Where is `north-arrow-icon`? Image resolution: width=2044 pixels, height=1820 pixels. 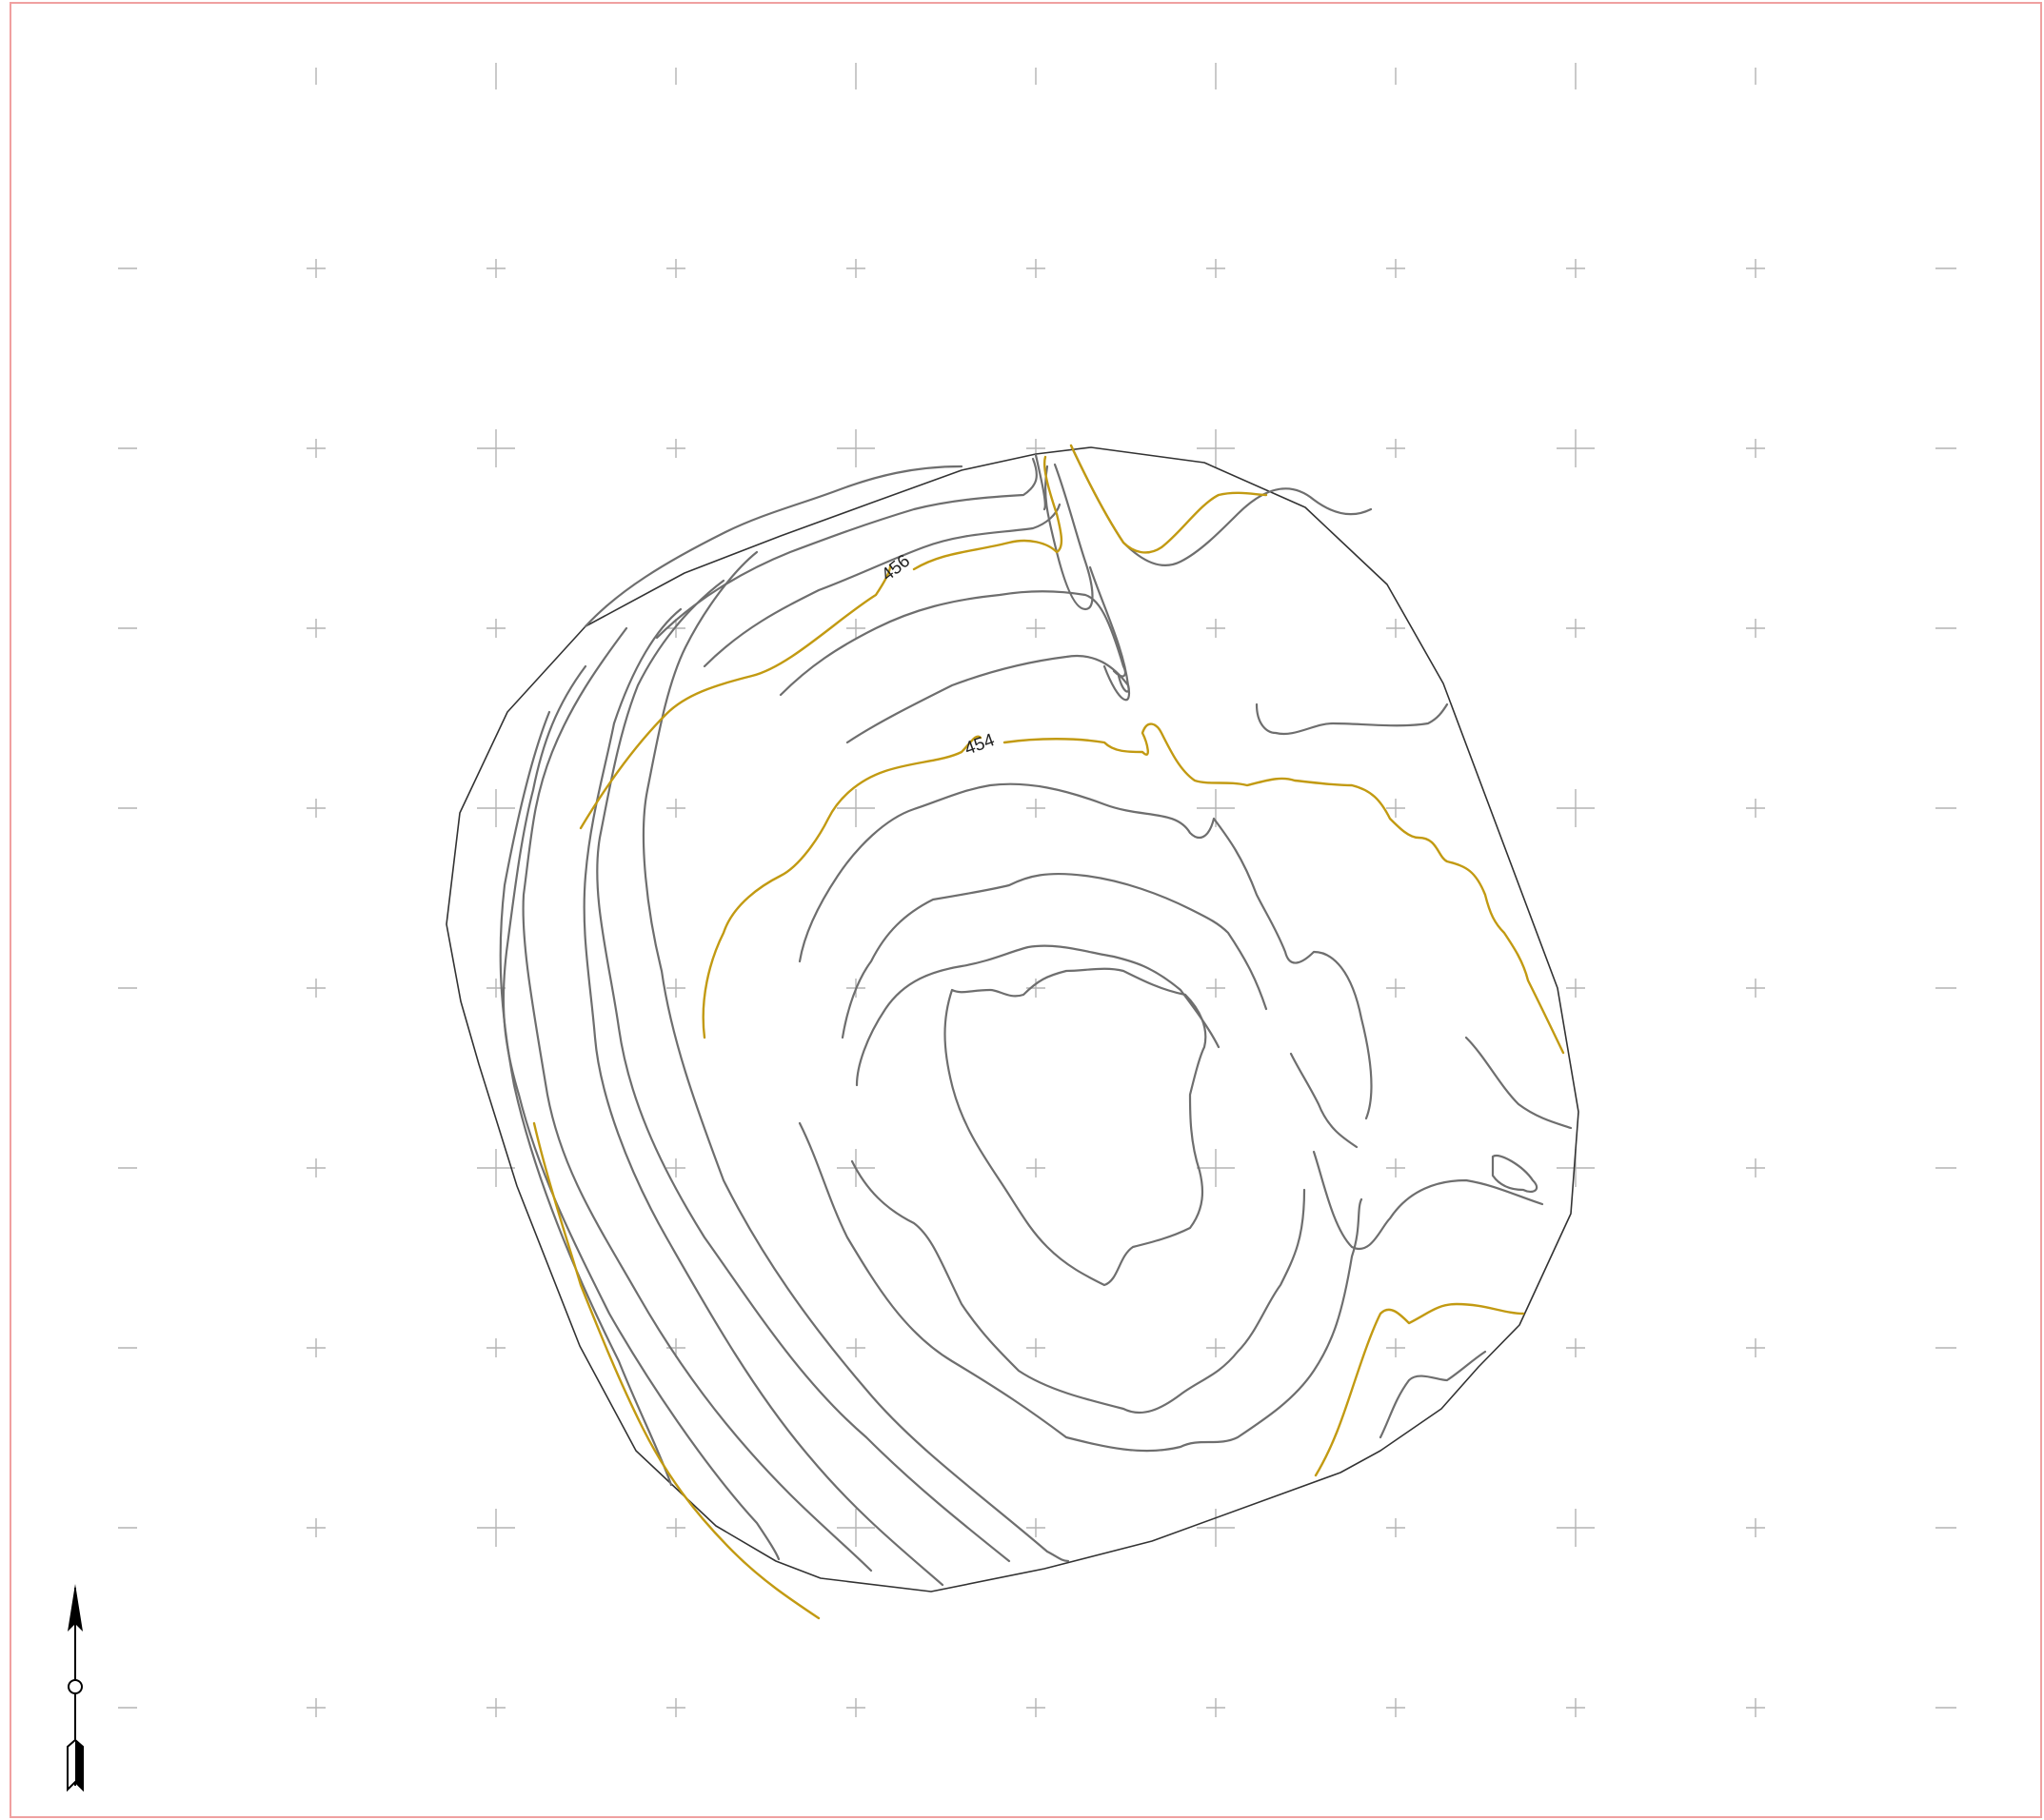 north-arrow-icon is located at coordinates (75, 1688).